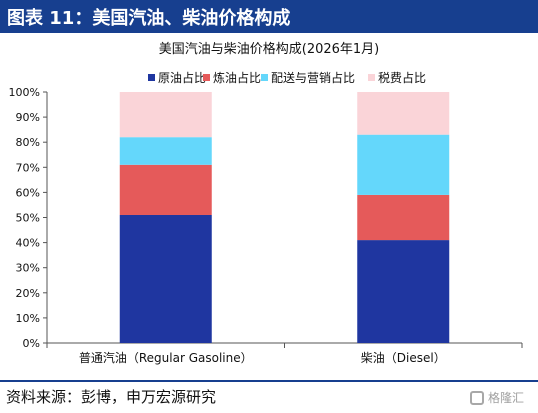  What do you see at coordinates (24, 92) in the screenshot?
I see `y-tick-label: 100%` at bounding box center [24, 92].